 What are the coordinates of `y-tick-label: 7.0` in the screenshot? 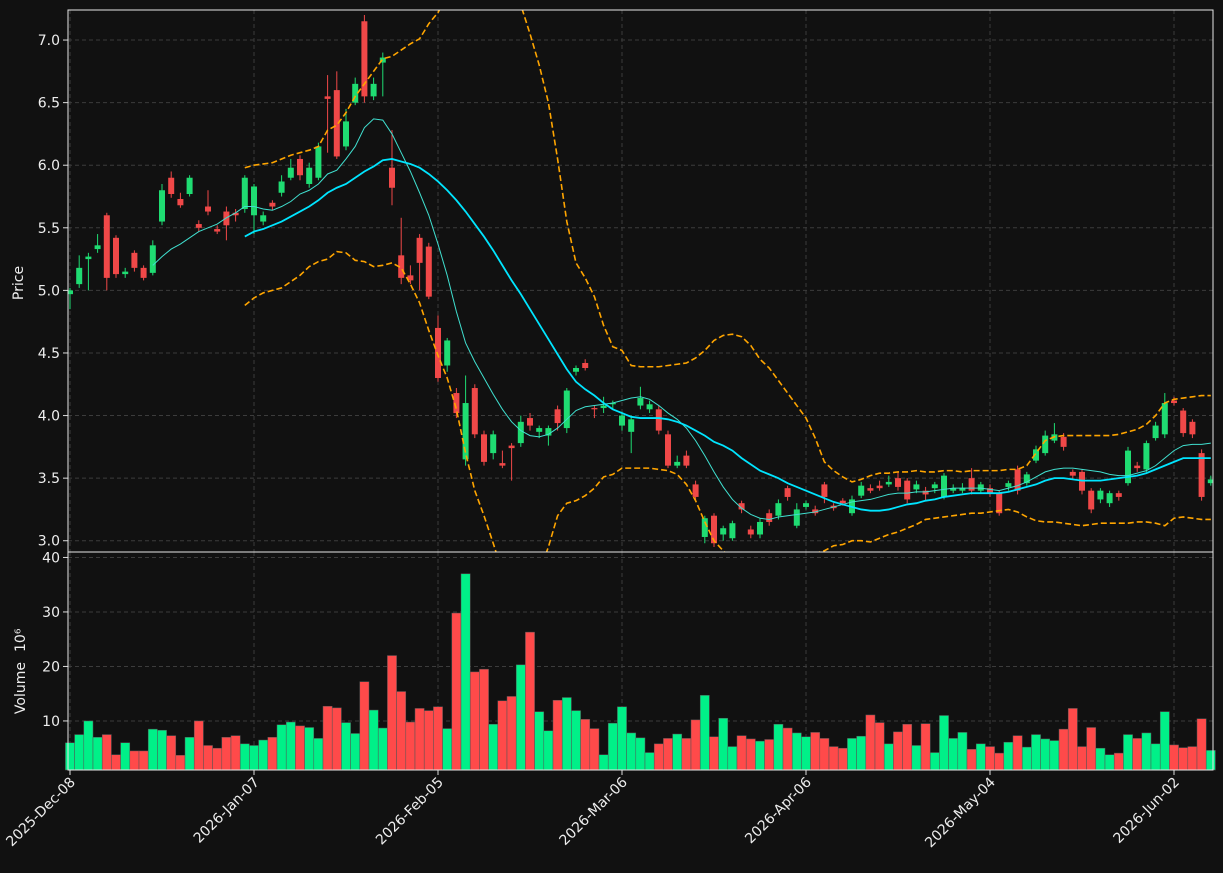 It's located at (49, 41).